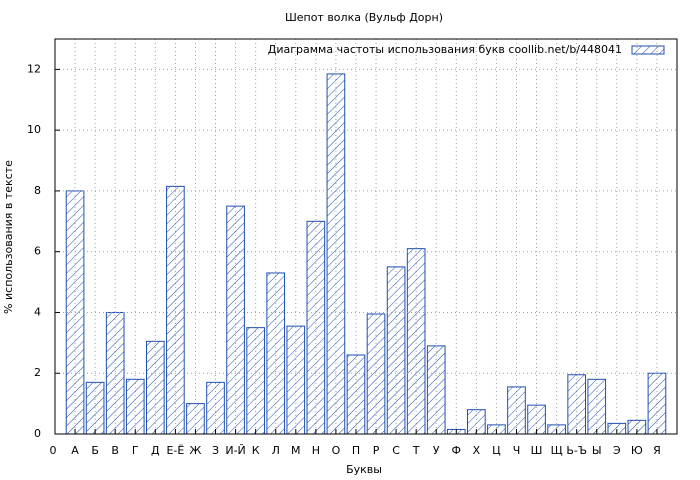 Image resolution: width=700 pixels, height=480 pixels. I want to click on x-tick-label: Ц, so click(496, 450).